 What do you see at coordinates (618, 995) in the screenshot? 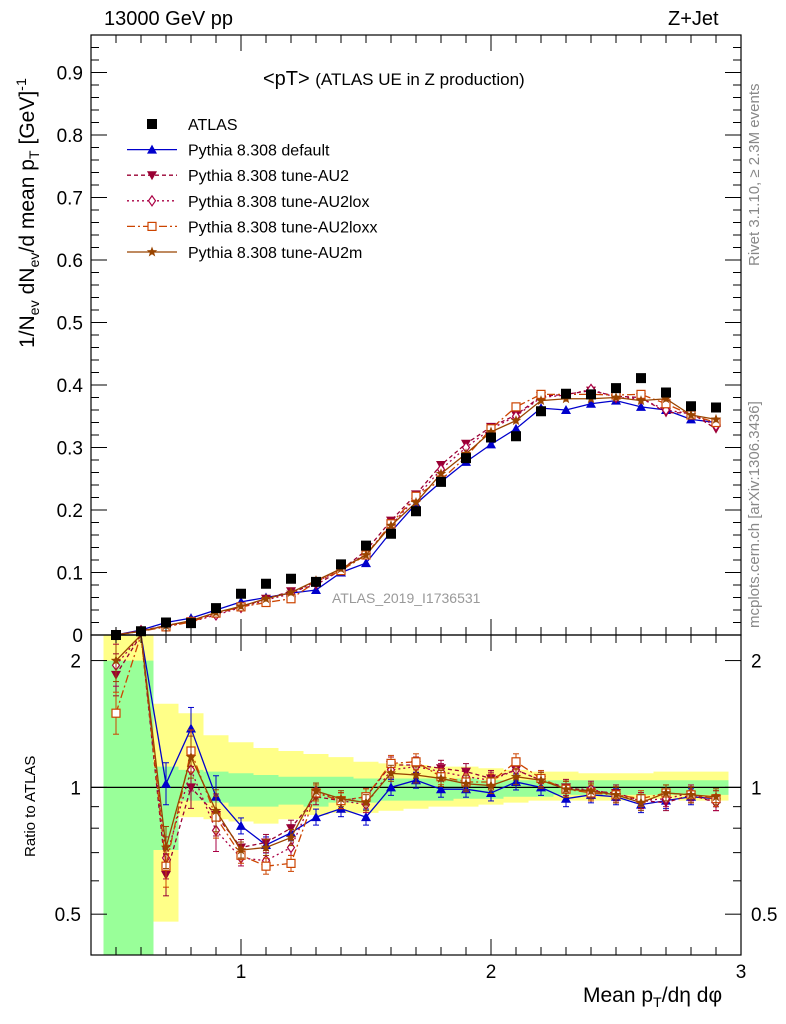
I see `xlabel-base: Mean p` at bounding box center [618, 995].